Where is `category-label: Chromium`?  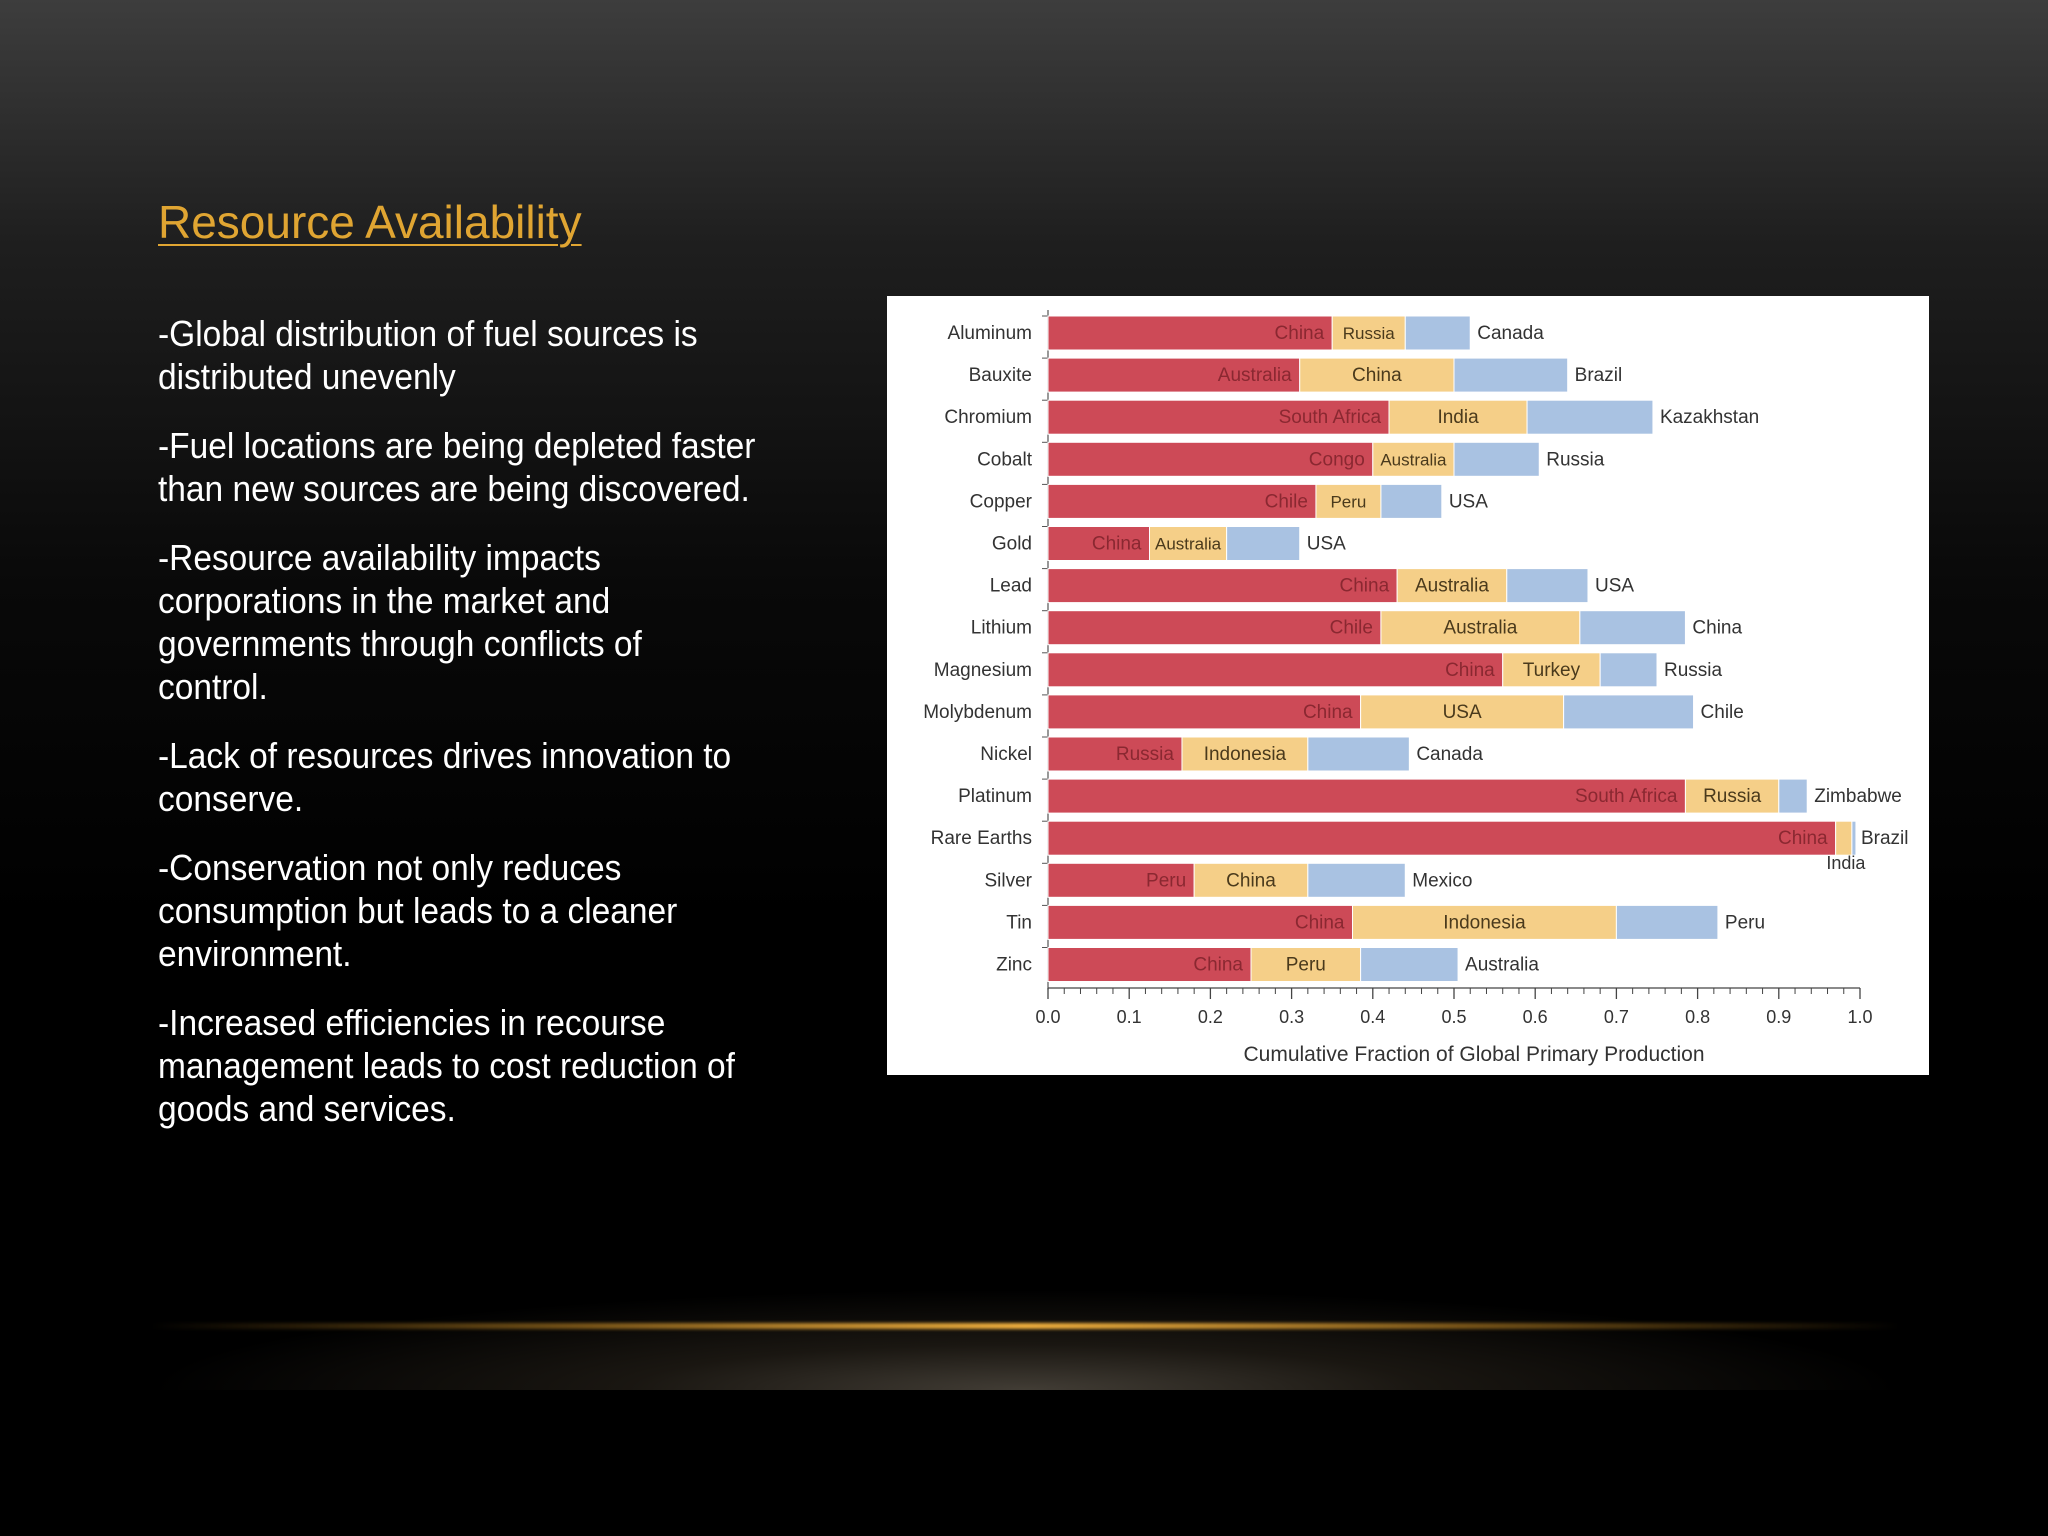
category-label: Chromium is located at coordinates (988, 417).